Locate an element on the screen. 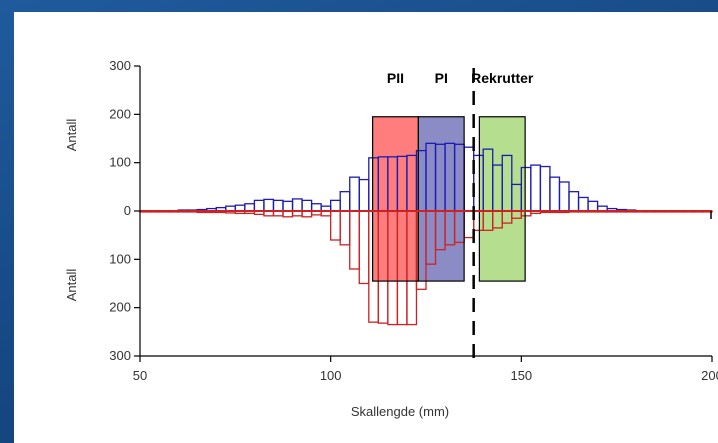 The height and width of the screenshot is (443, 718). region-outline-pi is located at coordinates (441, 199).